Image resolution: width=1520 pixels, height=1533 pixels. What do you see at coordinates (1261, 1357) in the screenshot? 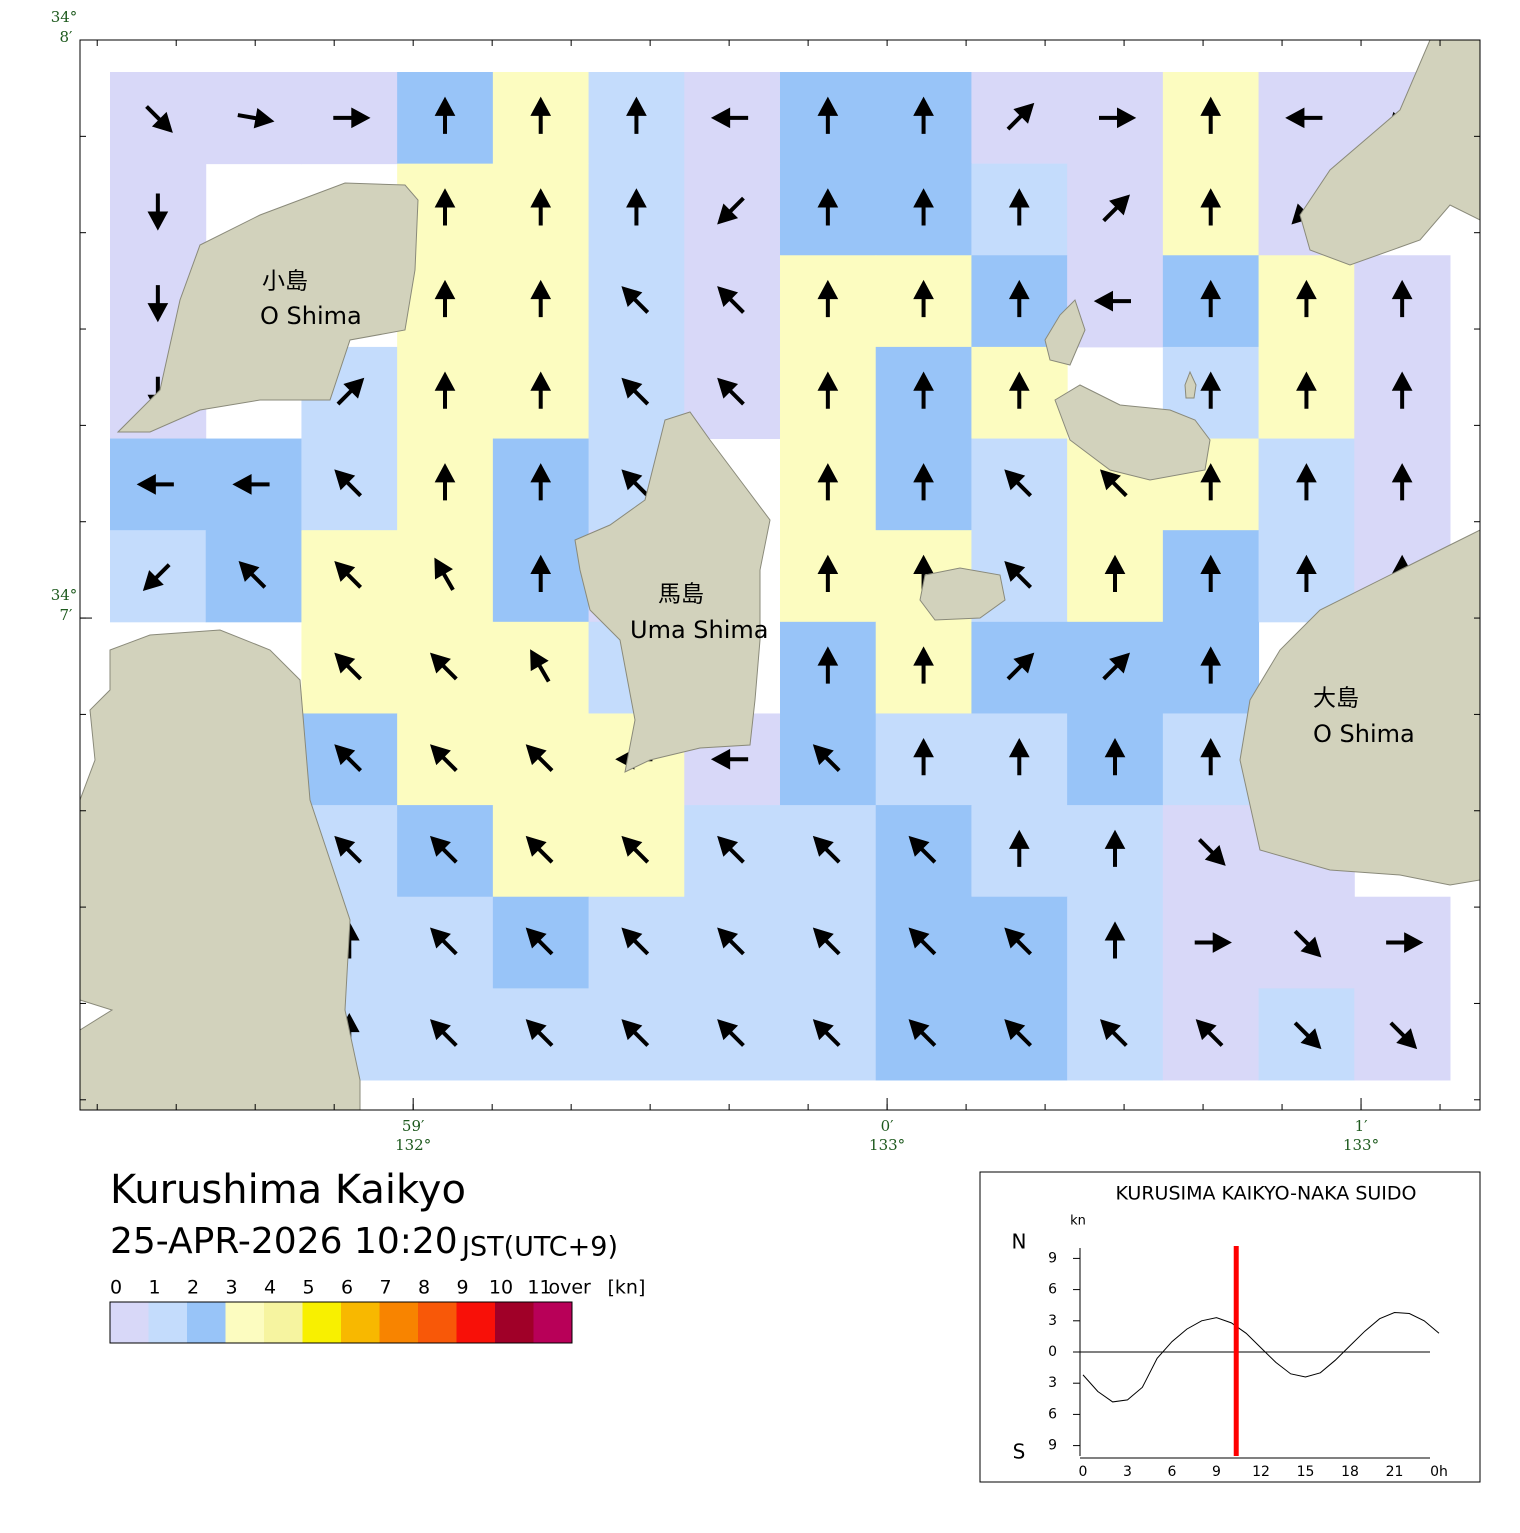
I see `tide-curve` at bounding box center [1261, 1357].